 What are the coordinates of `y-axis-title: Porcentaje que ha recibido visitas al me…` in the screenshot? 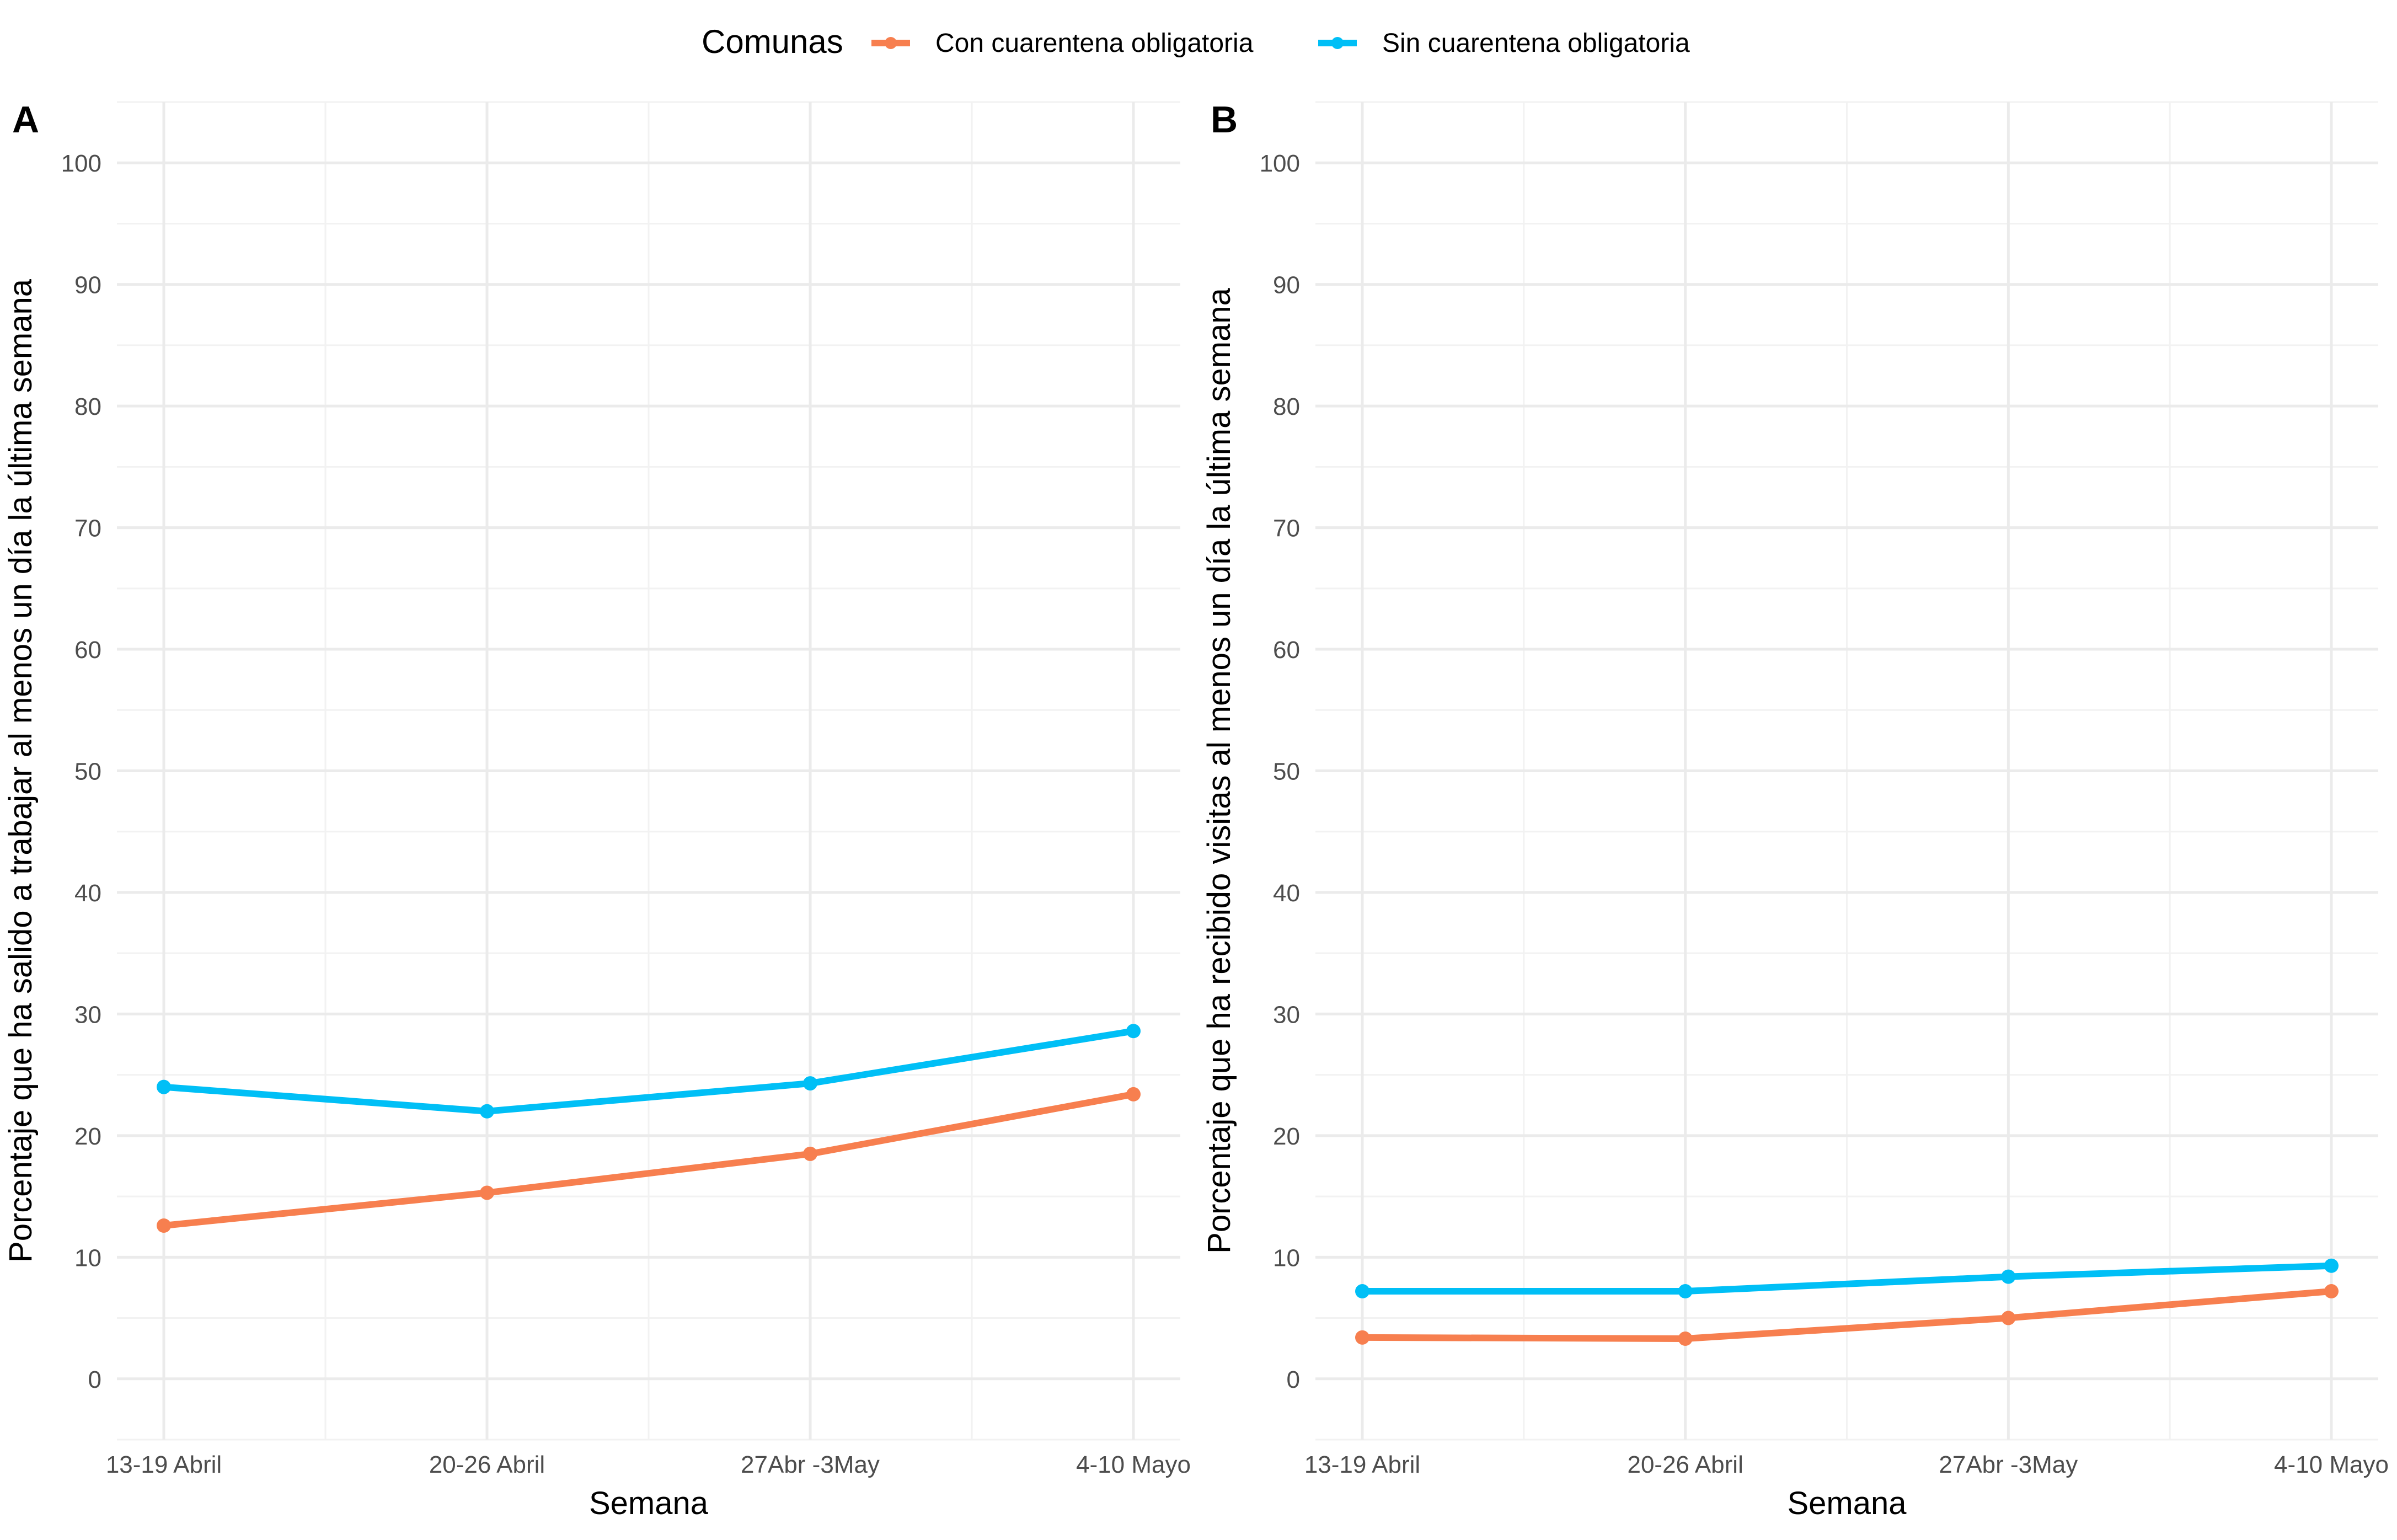 It's located at (1219, 770).